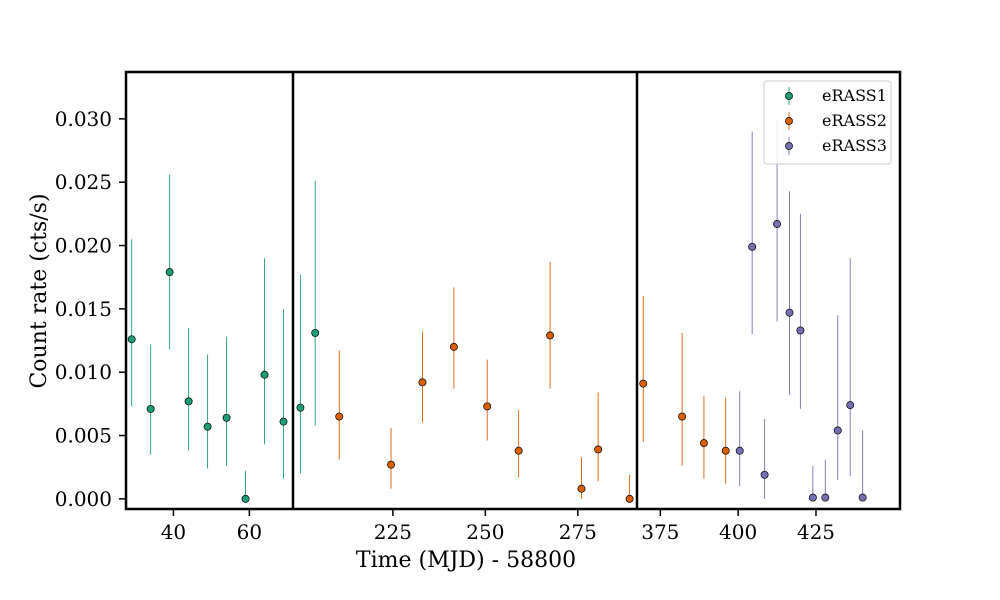 The image size is (1000, 600). I want to click on y-tick-label-5: 0.025, so click(83, 182).